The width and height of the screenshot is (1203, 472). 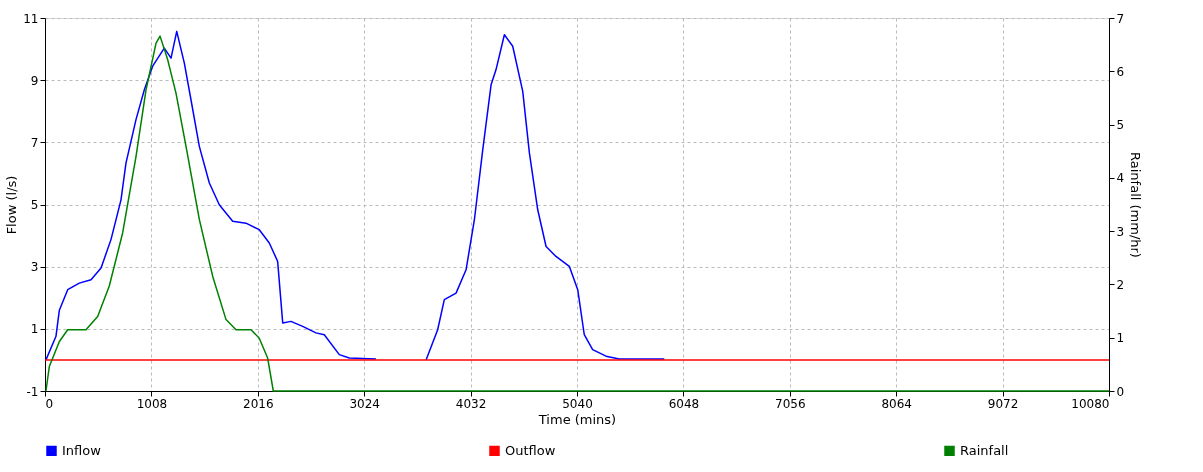 I want to click on y-tick-label: 7, so click(x=34, y=142).